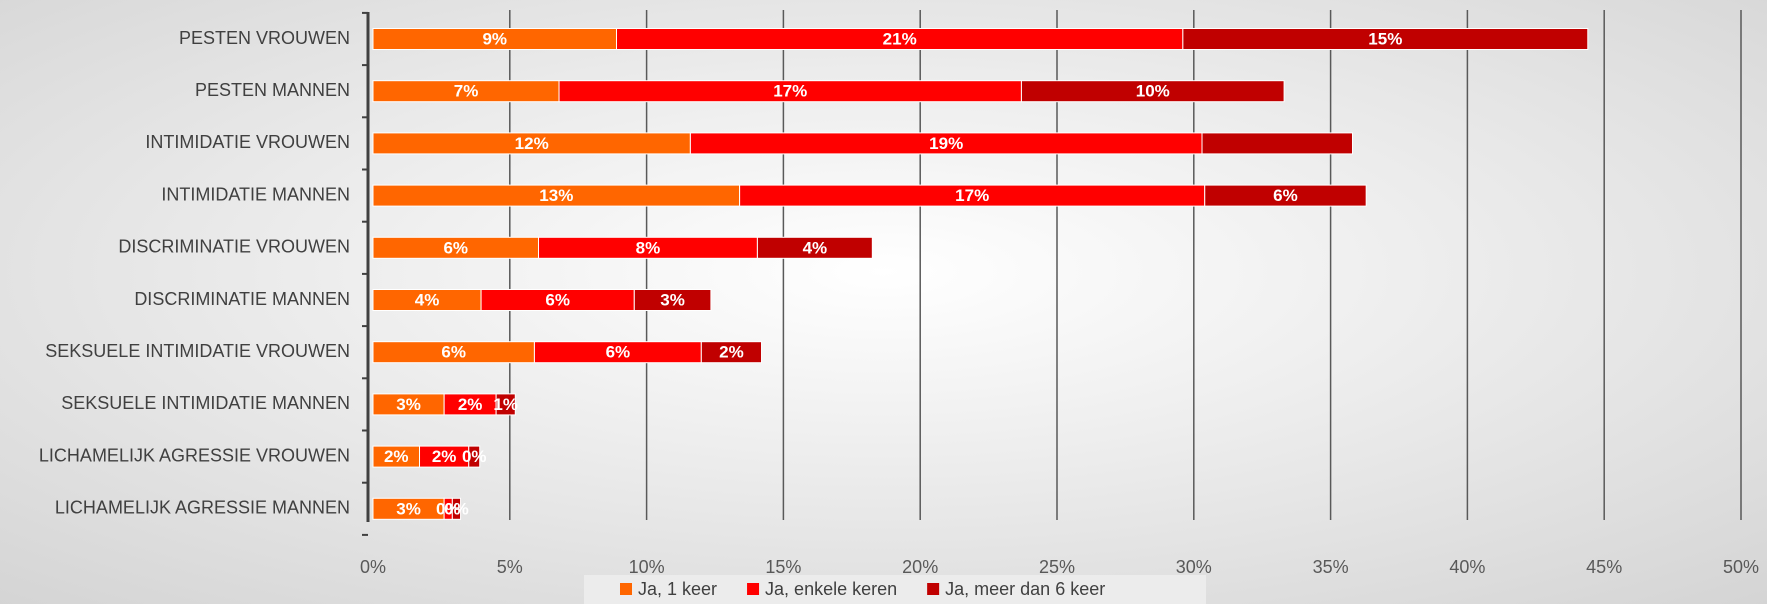 This screenshot has height=604, width=1767. Describe the element at coordinates (648, 247) in the screenshot. I see `data-label: 8%` at that location.